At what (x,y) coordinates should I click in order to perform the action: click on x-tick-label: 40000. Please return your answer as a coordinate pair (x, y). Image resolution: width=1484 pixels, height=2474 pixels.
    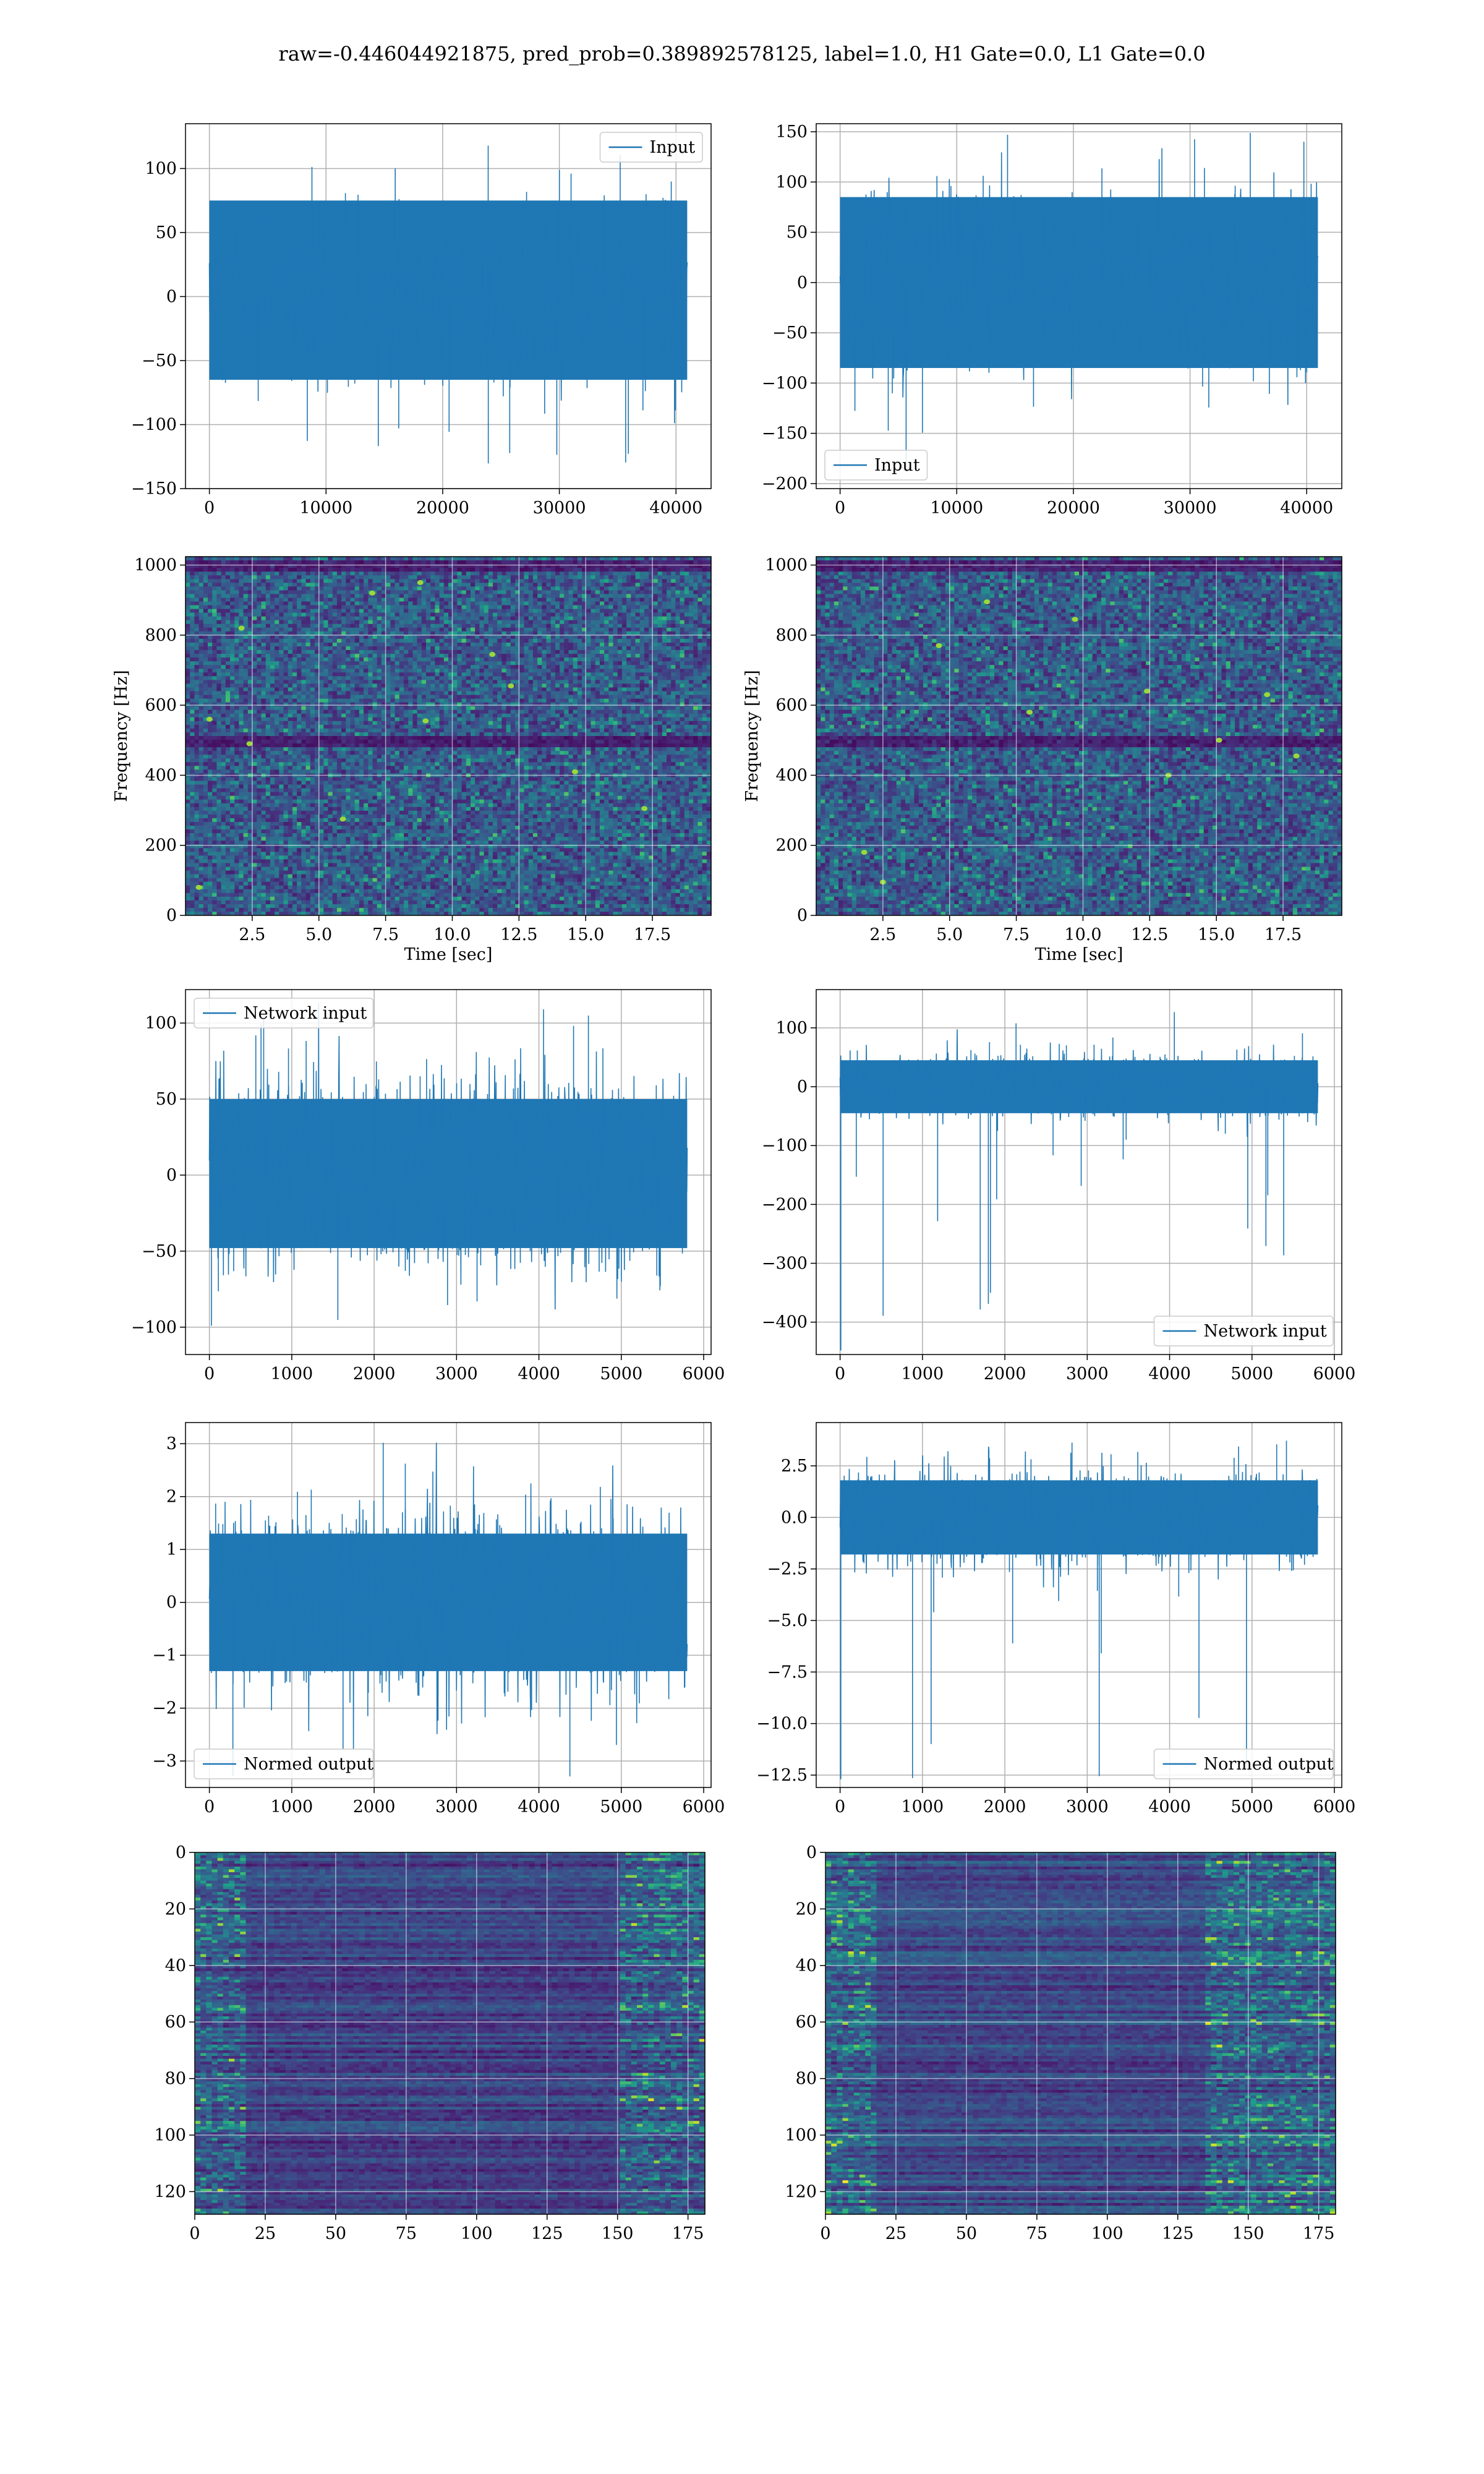
    Looking at the image, I should click on (1306, 508).